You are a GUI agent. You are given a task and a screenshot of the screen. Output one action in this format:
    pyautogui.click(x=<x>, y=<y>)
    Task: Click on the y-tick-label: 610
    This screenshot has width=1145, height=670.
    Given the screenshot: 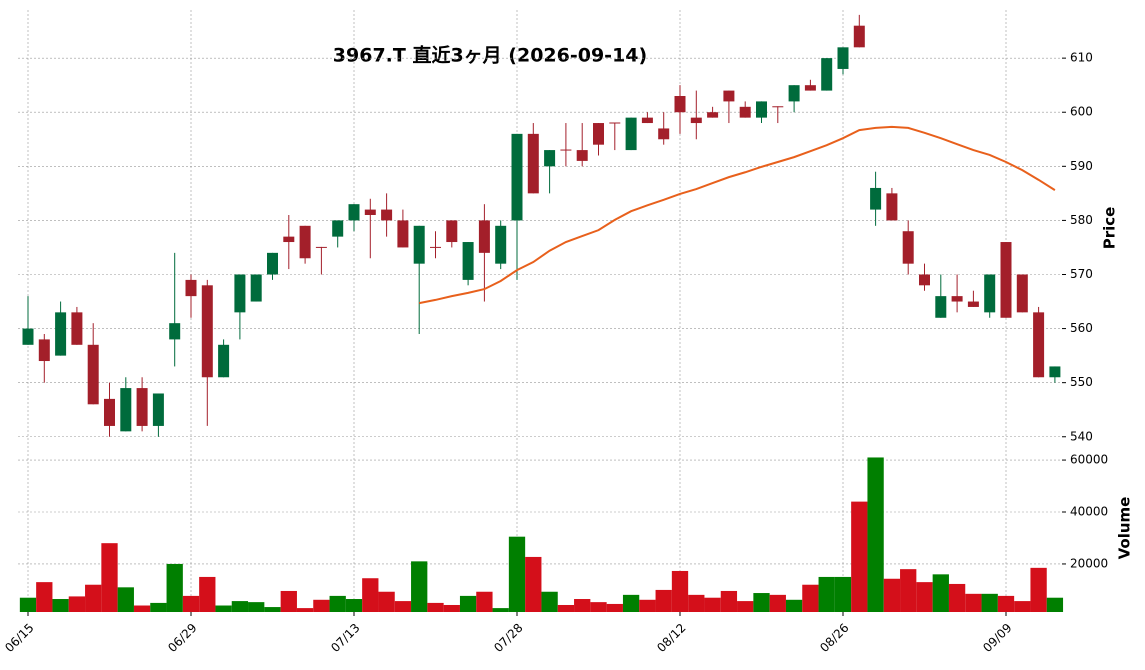 What is the action you would take?
    pyautogui.click(x=1081, y=58)
    